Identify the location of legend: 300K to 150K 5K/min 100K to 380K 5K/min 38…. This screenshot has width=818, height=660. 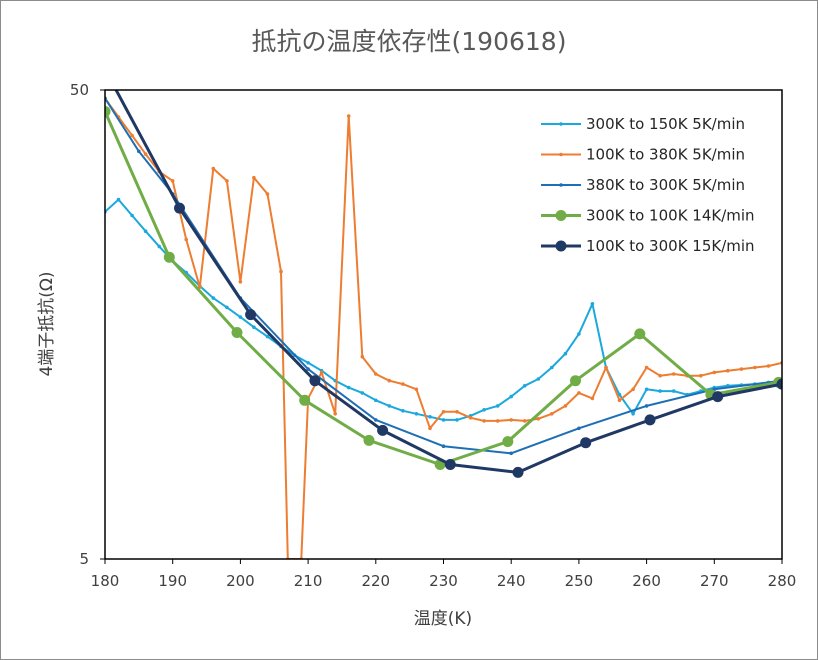
(648, 185).